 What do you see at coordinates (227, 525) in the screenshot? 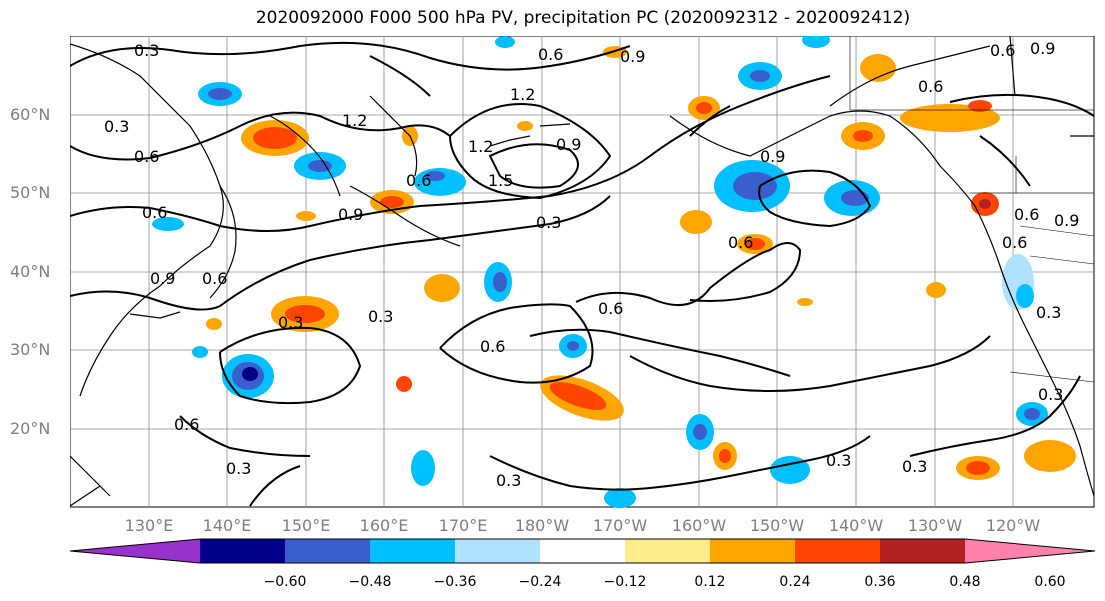
I see `lon-label: 140°E` at bounding box center [227, 525].